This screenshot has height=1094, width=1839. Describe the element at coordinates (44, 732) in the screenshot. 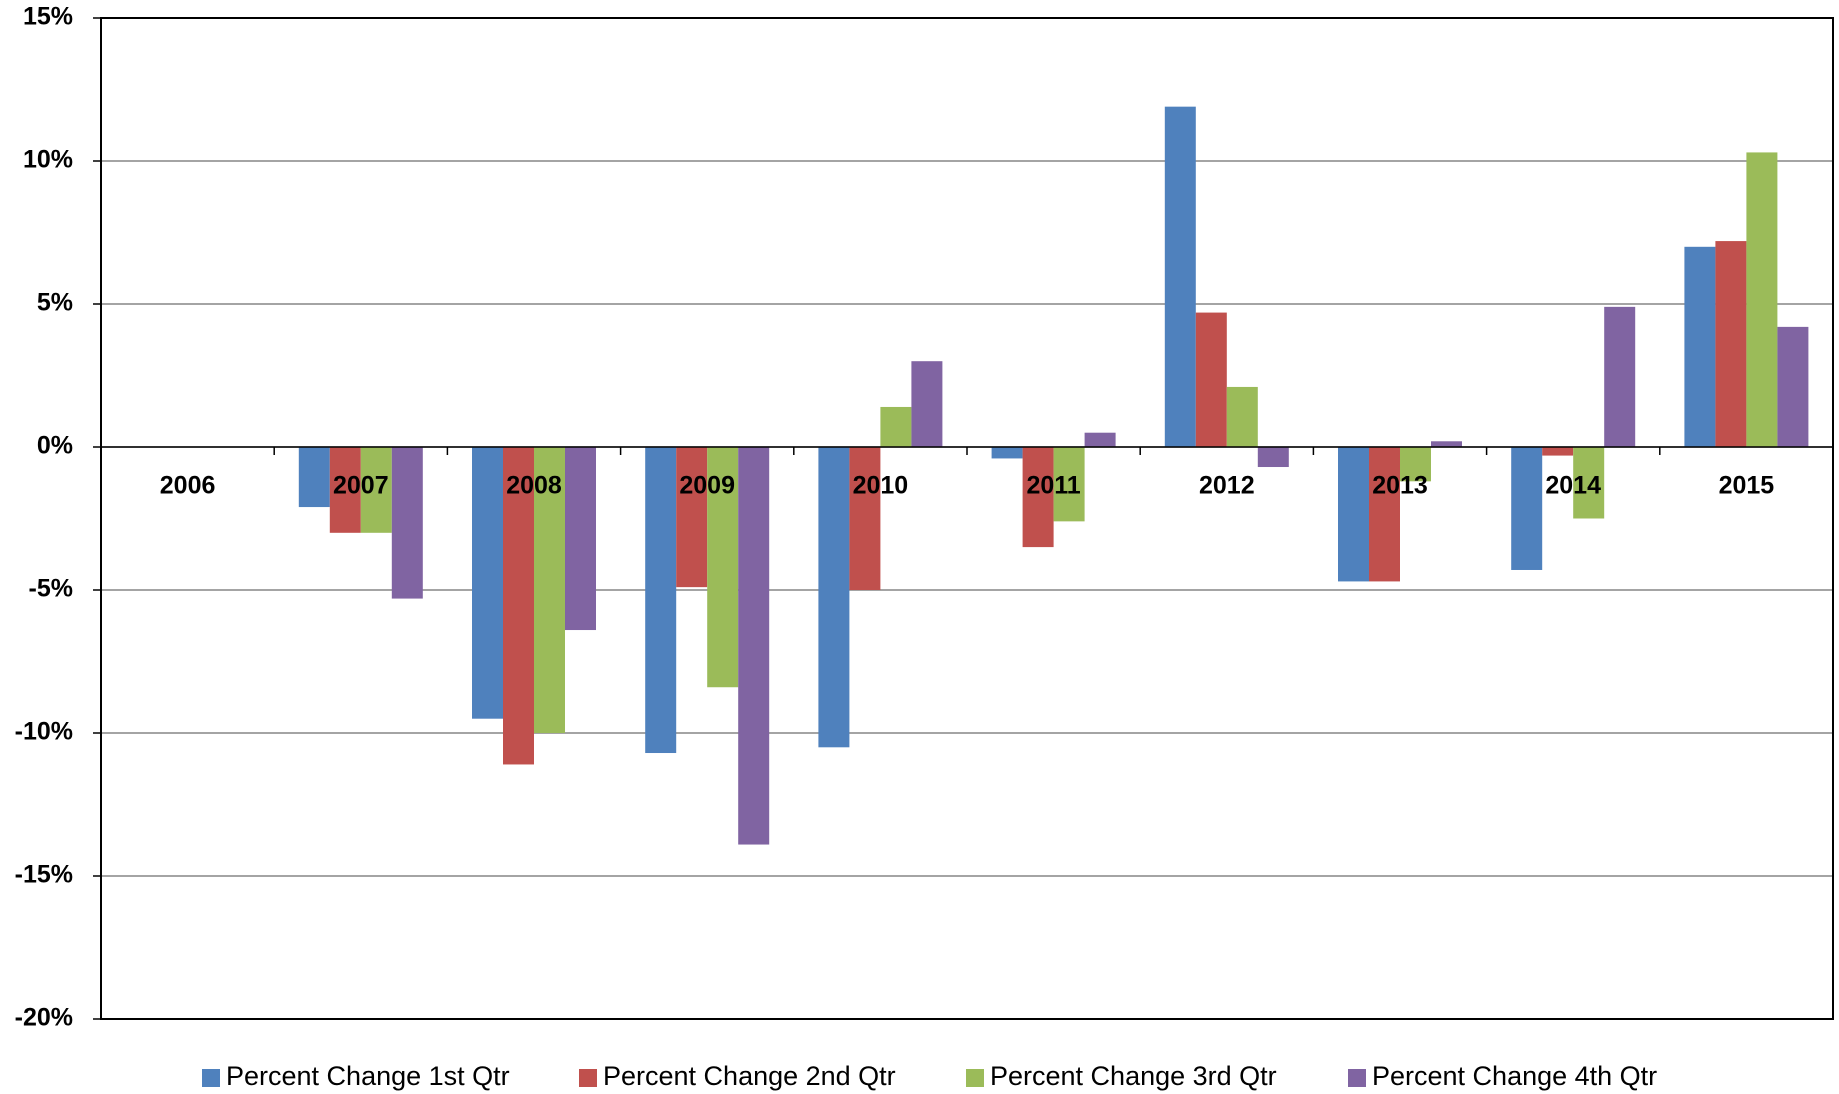

I see `y-tick-label: -10%` at that location.